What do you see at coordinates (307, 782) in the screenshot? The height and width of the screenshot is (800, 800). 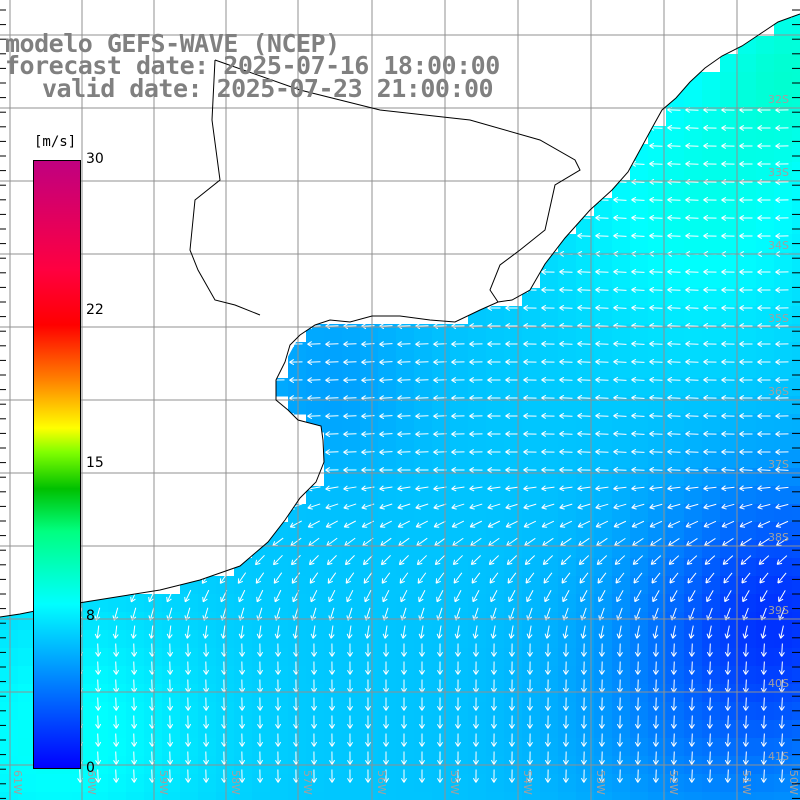 I see `lon-label: 57W` at bounding box center [307, 782].